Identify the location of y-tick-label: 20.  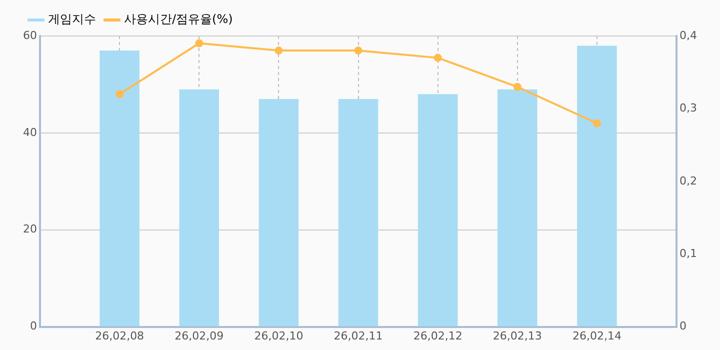
(29, 229).